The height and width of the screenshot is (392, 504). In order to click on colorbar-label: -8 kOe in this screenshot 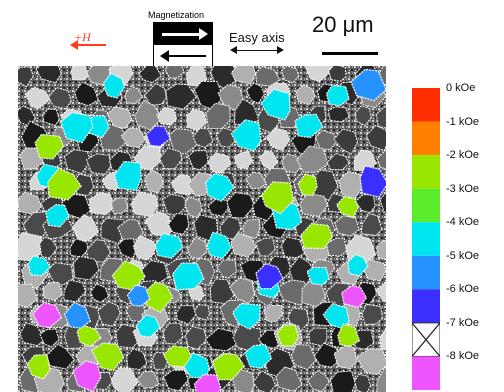, I will do `click(462, 356)`.